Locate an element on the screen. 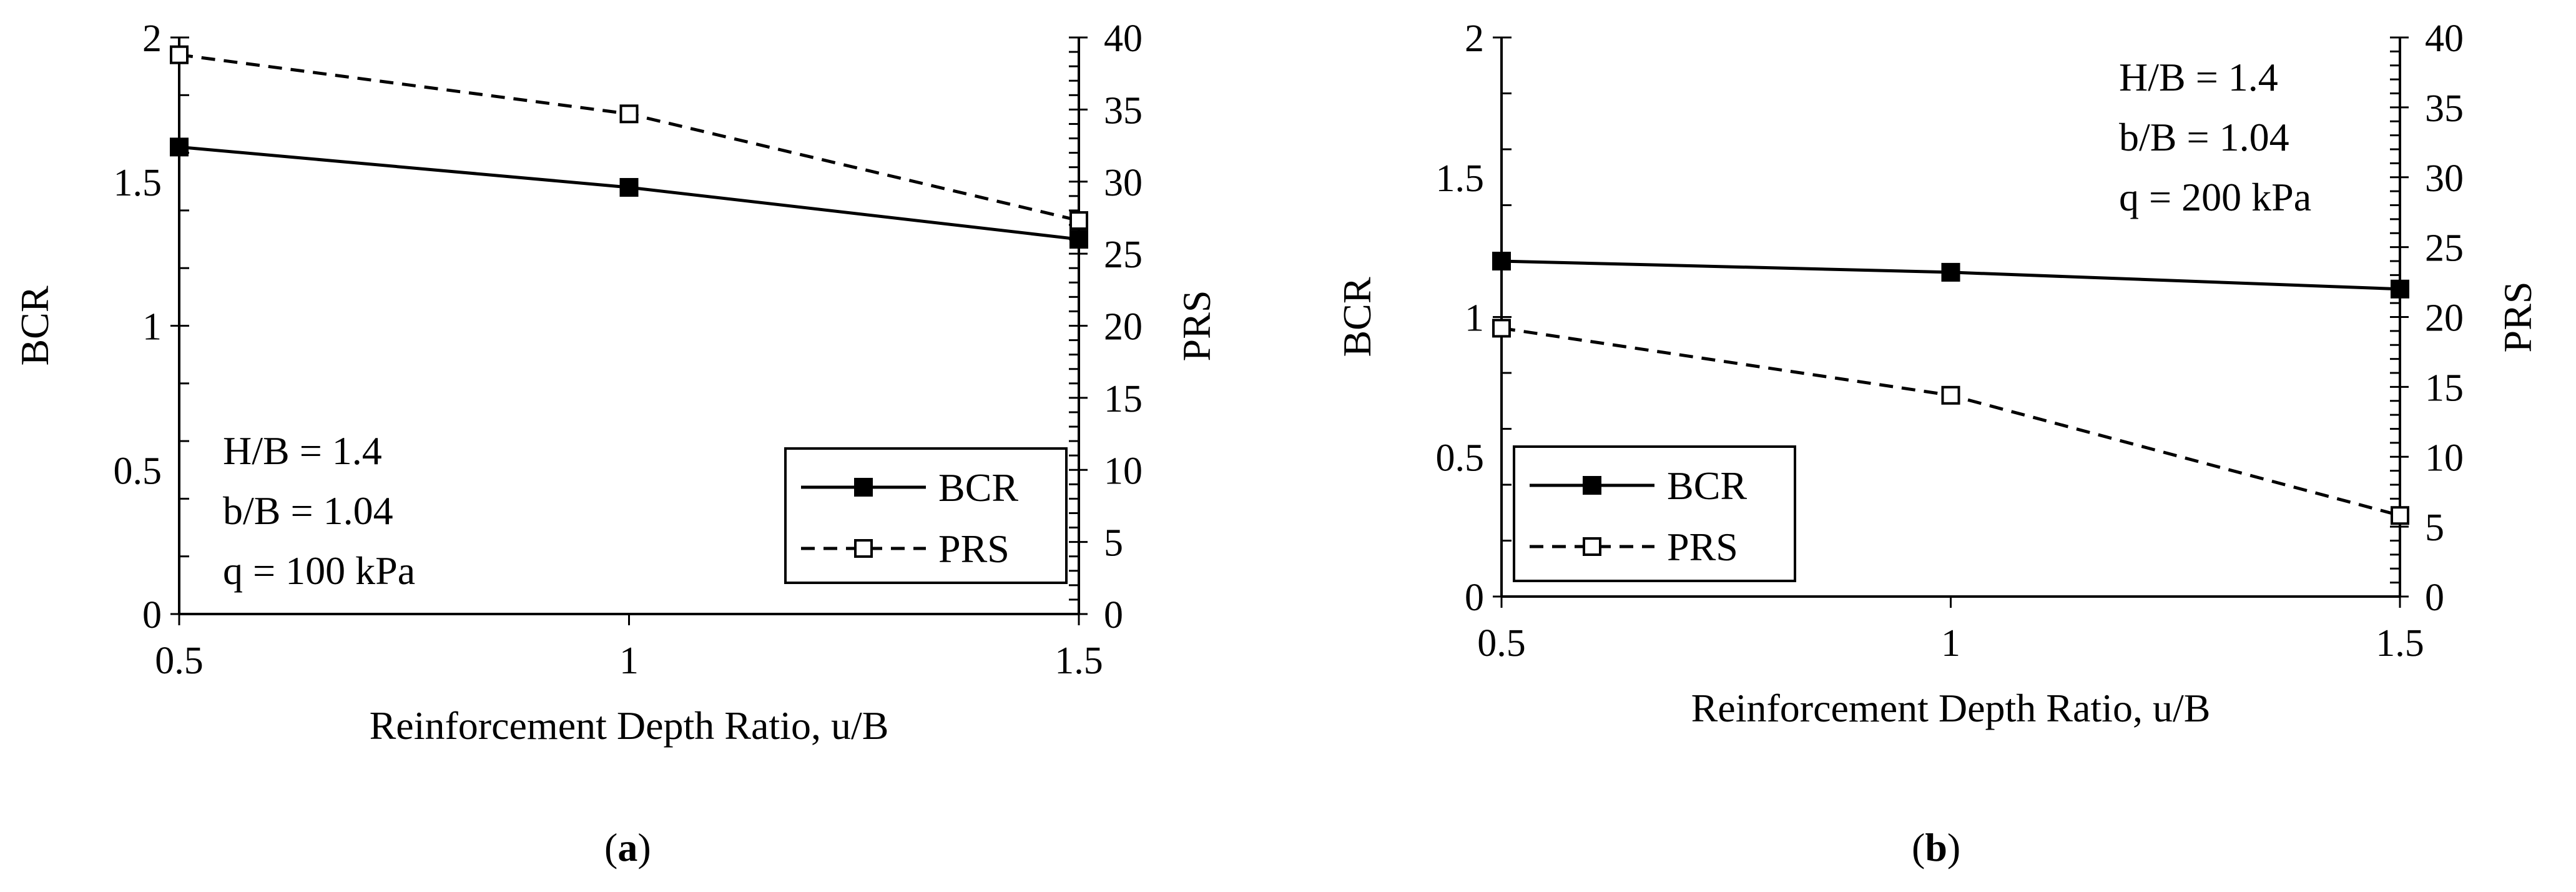  panel-a-caption-letter: a is located at coordinates (627, 847).